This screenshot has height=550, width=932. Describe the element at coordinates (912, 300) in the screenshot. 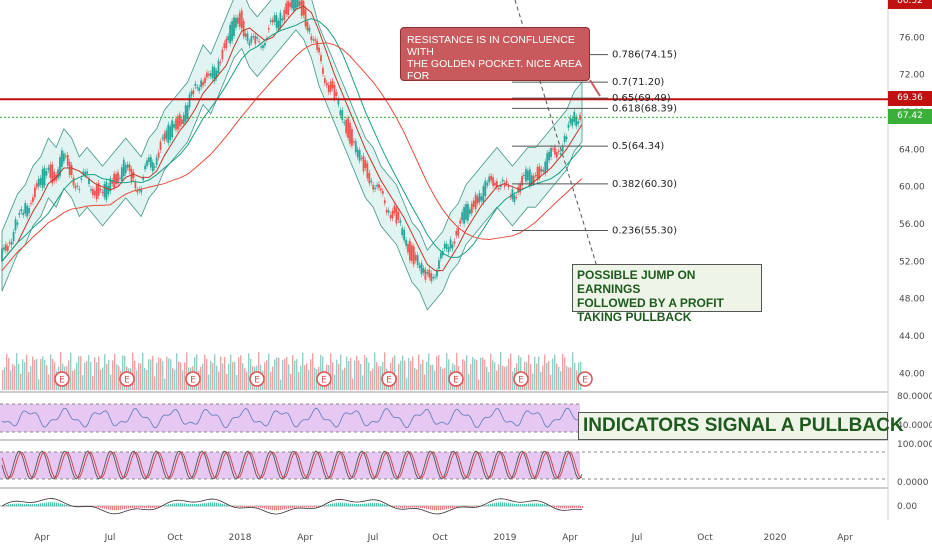

I see `price-tick-label: 48.00` at that location.